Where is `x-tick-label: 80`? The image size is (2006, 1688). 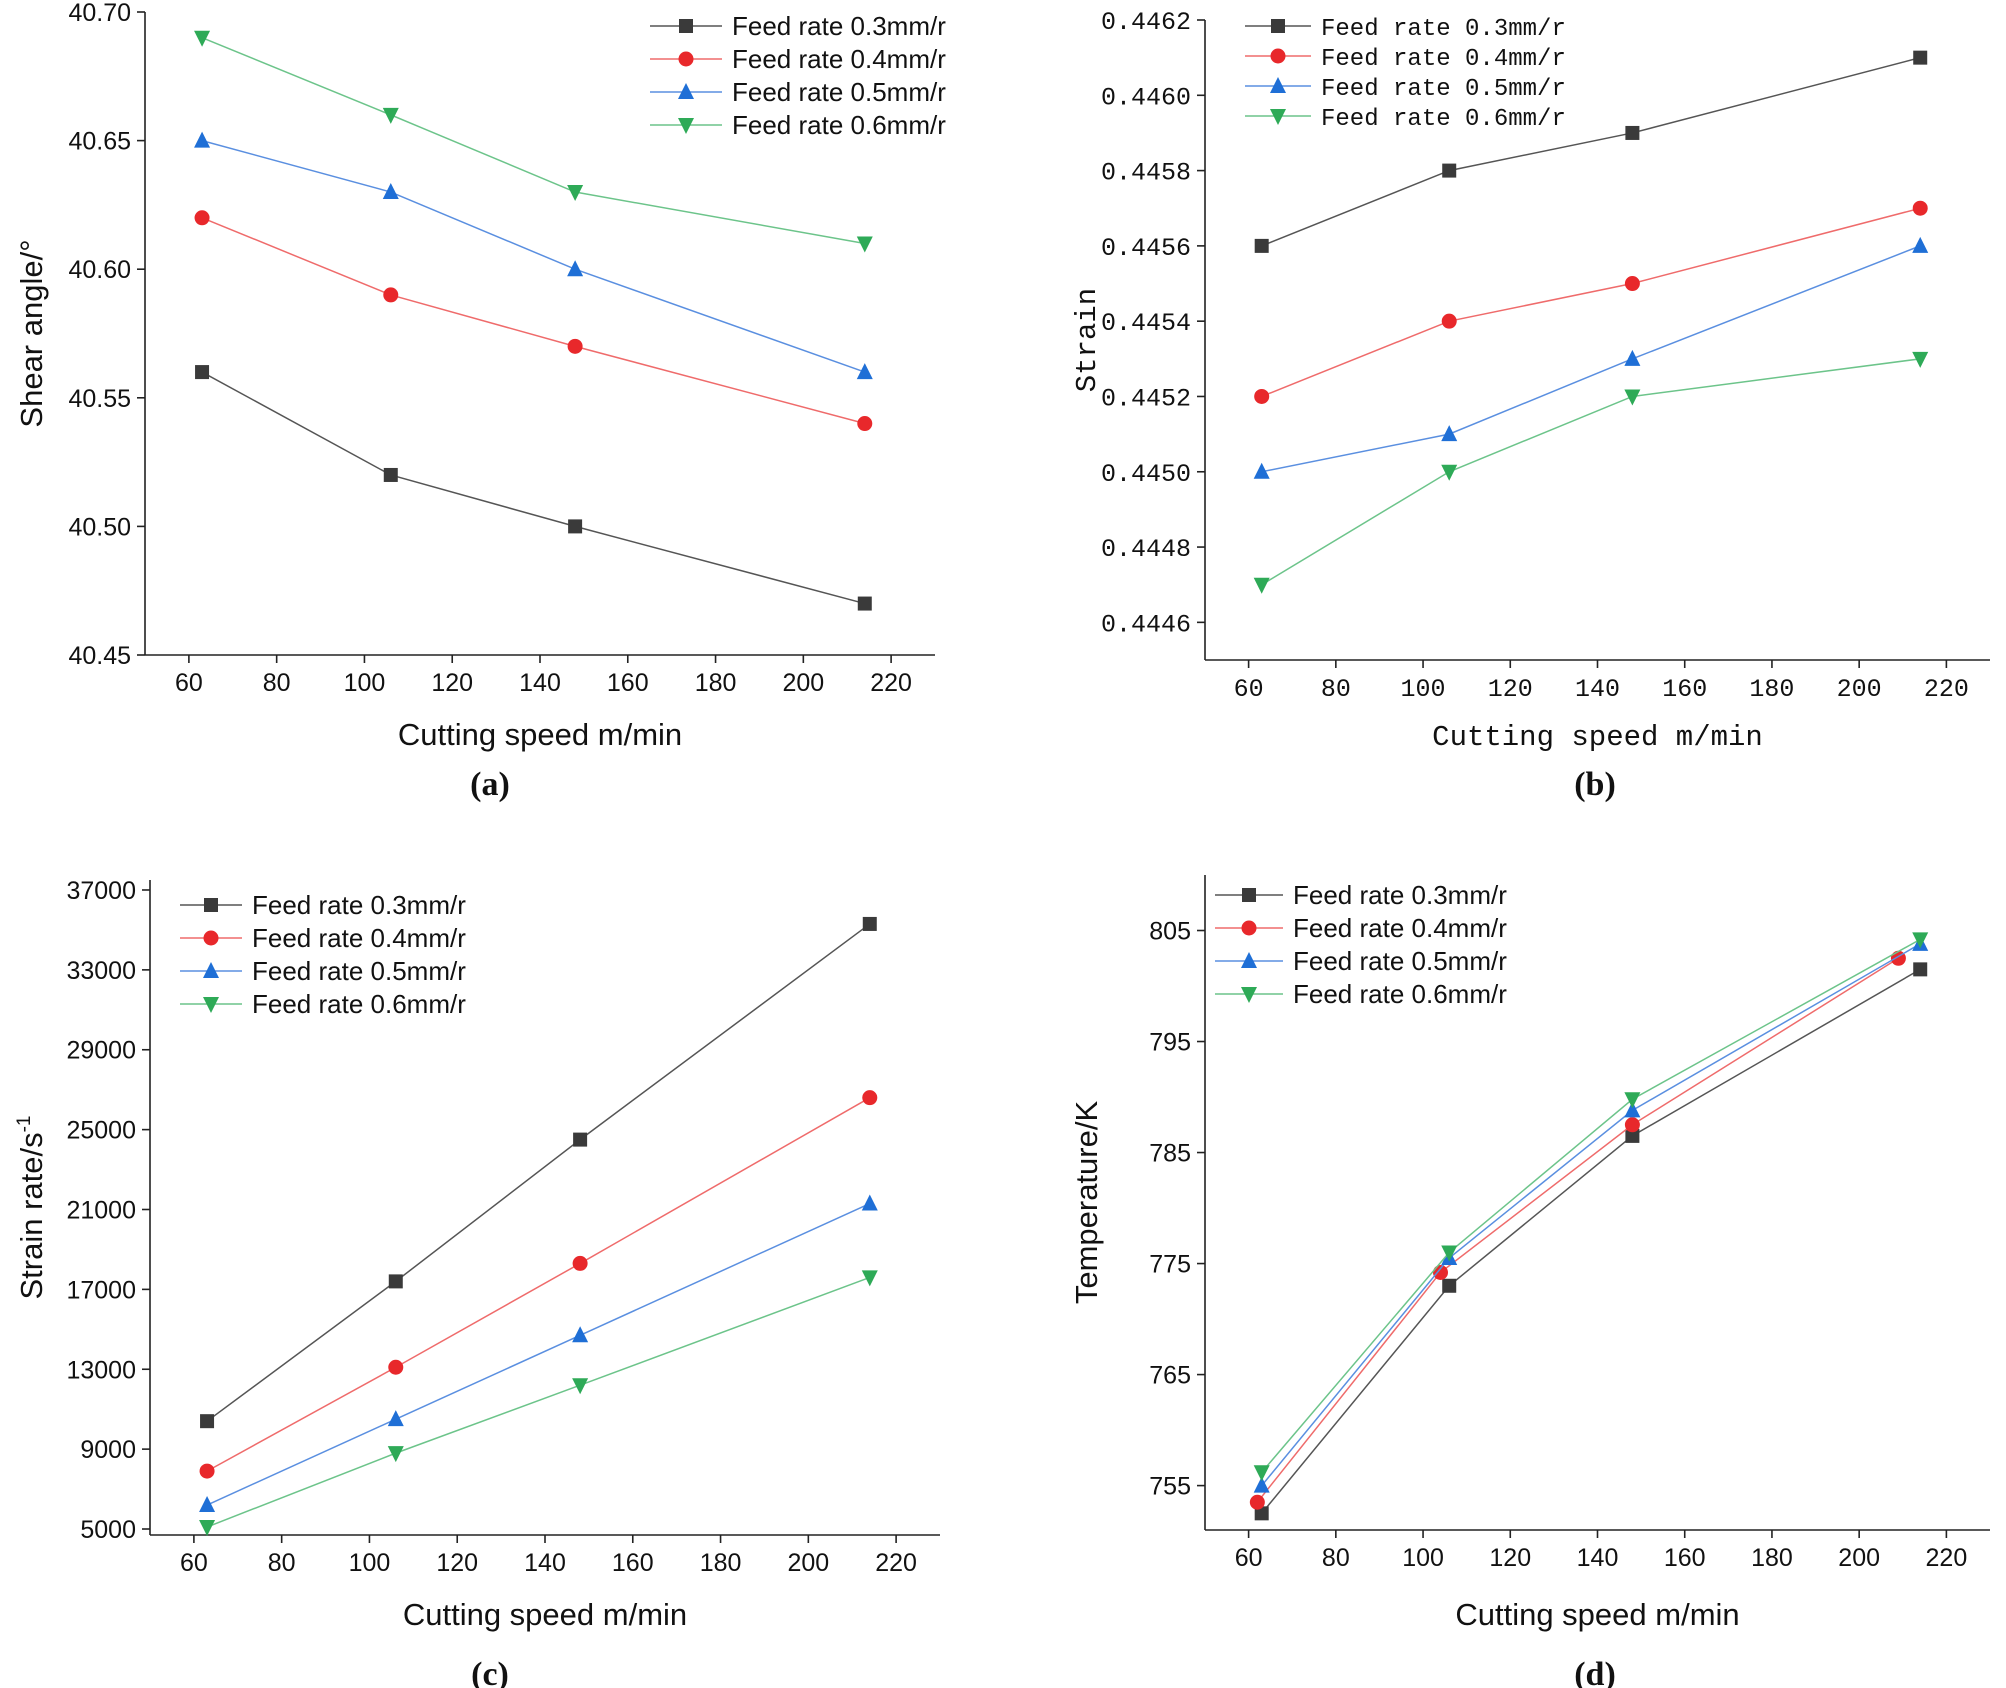
x-tick-label: 80 is located at coordinates (1336, 1558).